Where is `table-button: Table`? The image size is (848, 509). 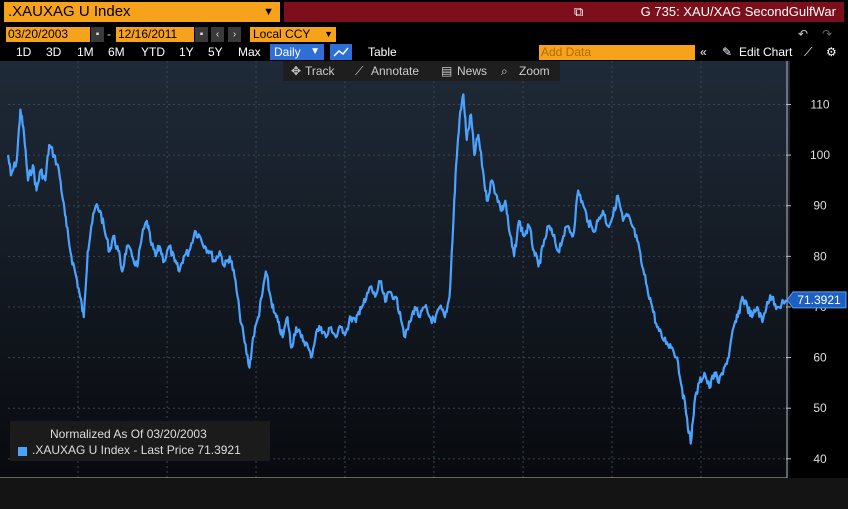
table-button: Table is located at coordinates (382, 52).